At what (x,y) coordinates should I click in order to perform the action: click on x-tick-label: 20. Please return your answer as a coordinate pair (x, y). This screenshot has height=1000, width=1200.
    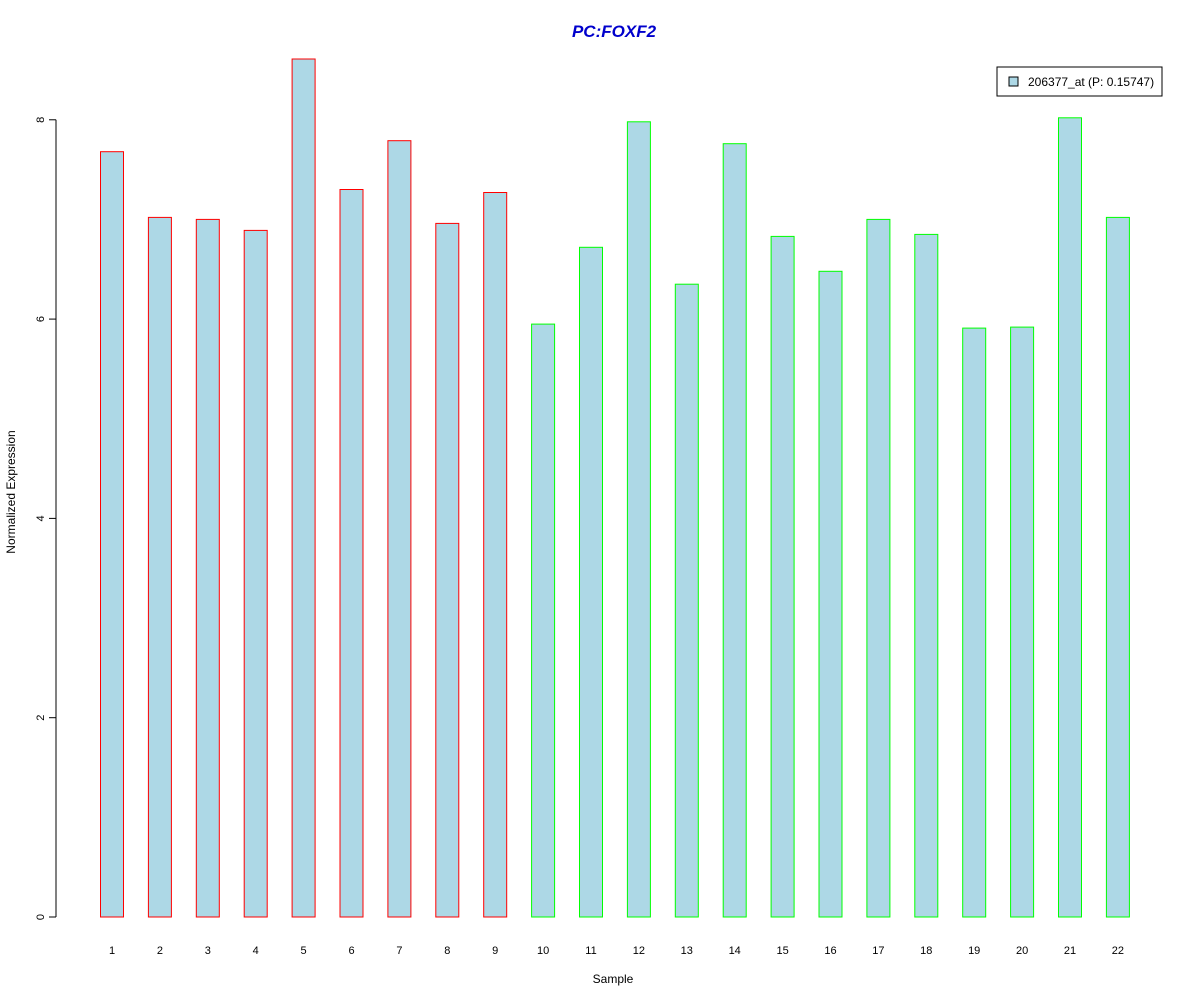
    Looking at the image, I should click on (1022, 951).